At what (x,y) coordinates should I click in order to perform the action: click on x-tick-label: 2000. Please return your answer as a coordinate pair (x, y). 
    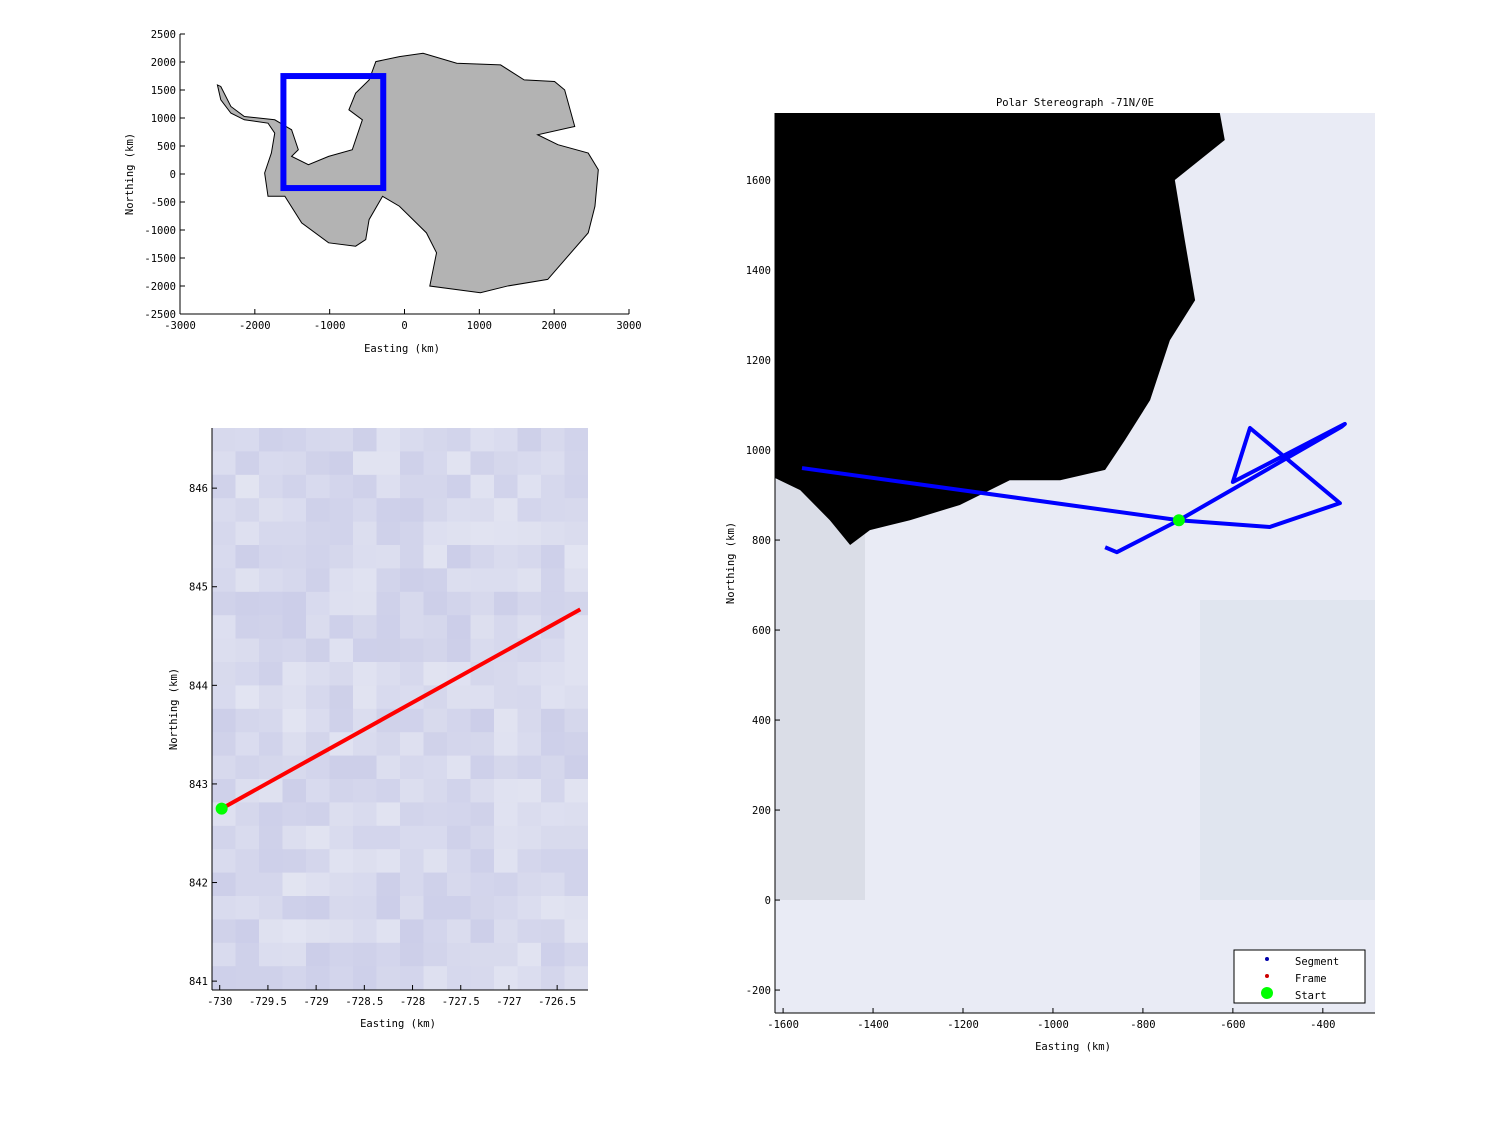
    Looking at the image, I should click on (554, 326).